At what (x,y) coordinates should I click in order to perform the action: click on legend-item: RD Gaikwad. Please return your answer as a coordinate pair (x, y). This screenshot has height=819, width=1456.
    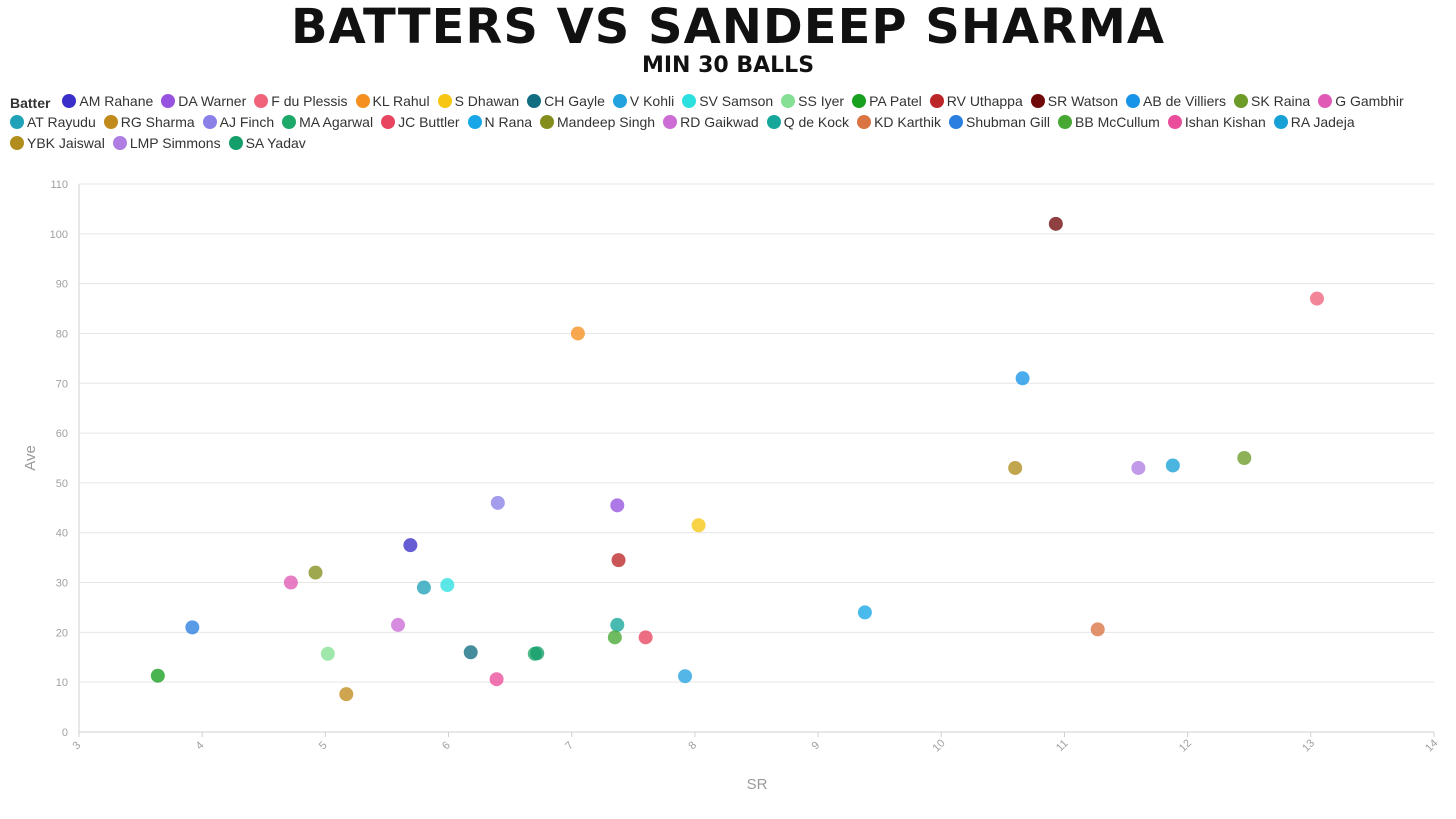
    Looking at the image, I should click on (711, 122).